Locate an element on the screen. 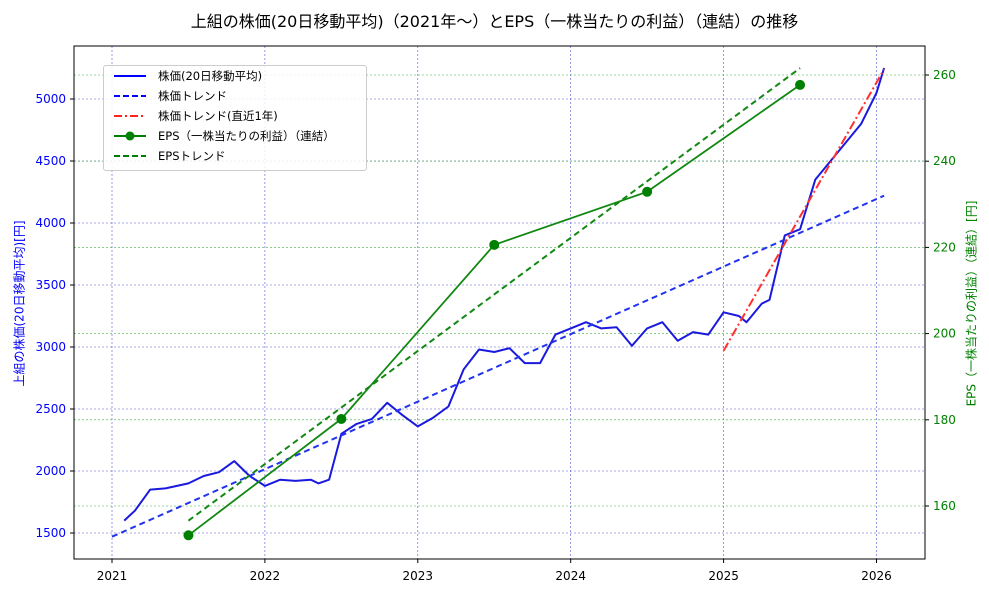  left-tick-label: 1500 is located at coordinates (50, 533).